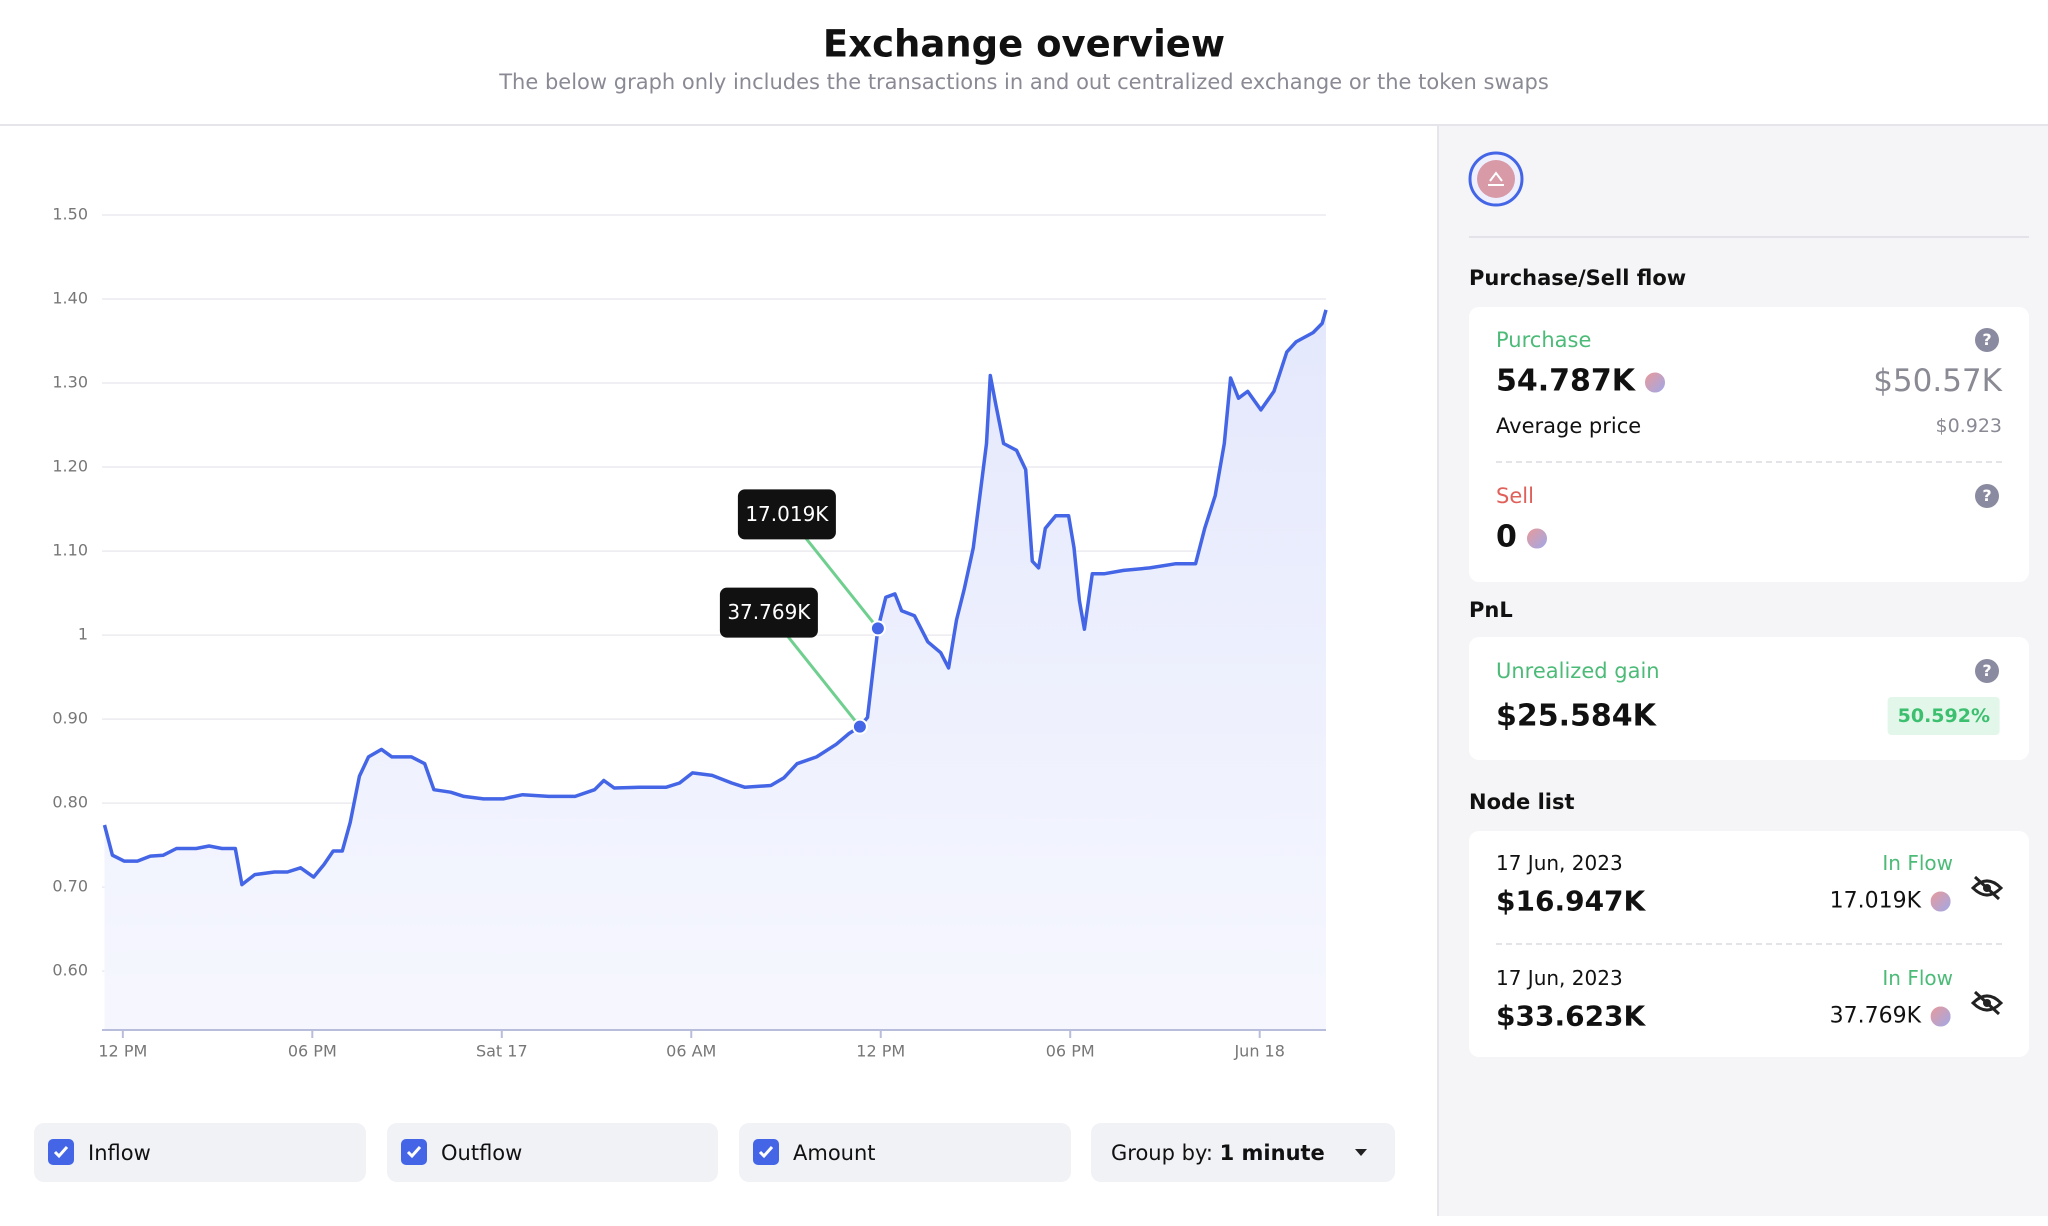 The width and height of the screenshot is (2048, 1226). Describe the element at coordinates (1576, 716) in the screenshot. I see `unrealized-value: $25.584K` at that location.